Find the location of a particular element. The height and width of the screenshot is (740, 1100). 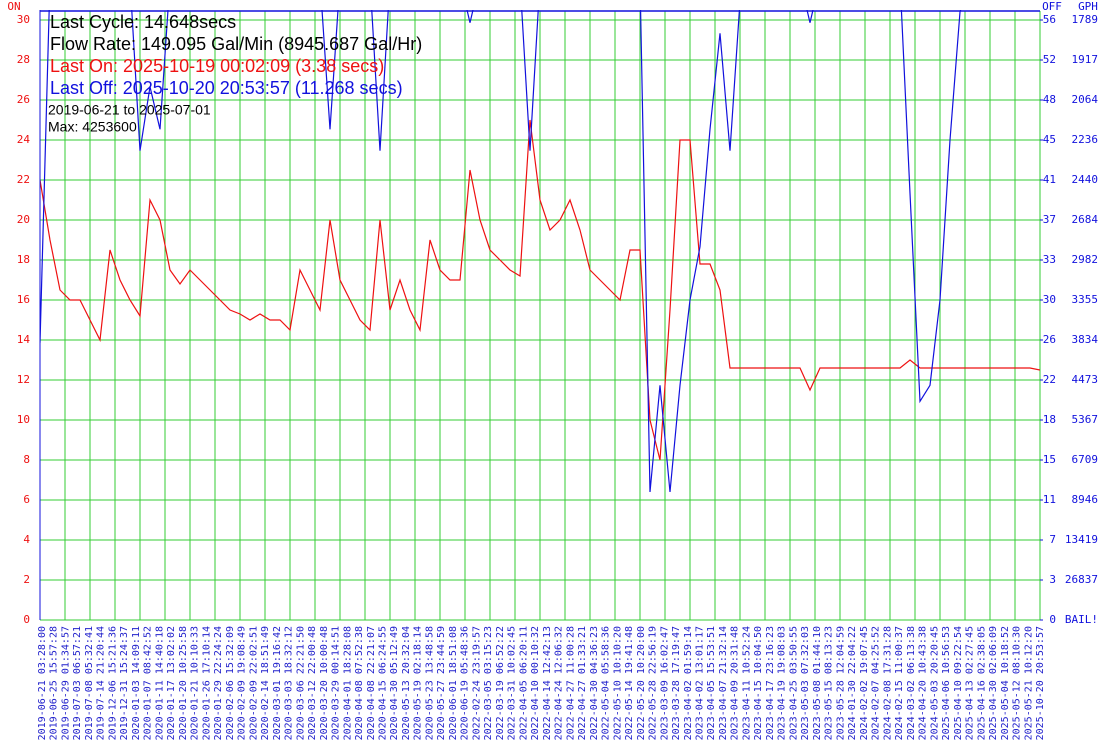

x-tick-label: 2020-05-23 13:48:58 is located at coordinates (429, 683).